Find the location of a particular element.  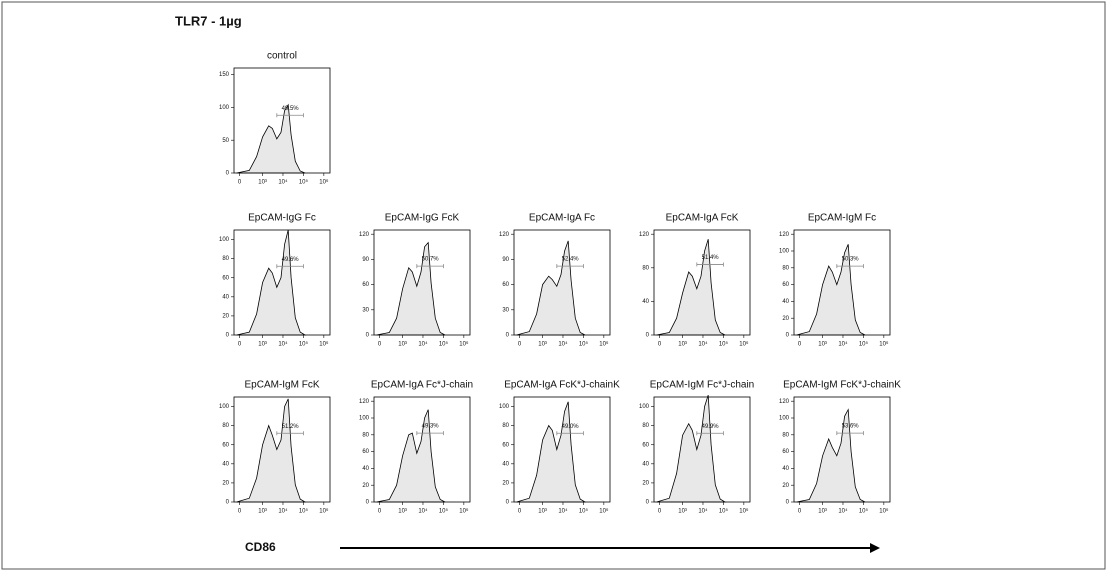

gate-label: 49.3% is located at coordinates (431, 427).